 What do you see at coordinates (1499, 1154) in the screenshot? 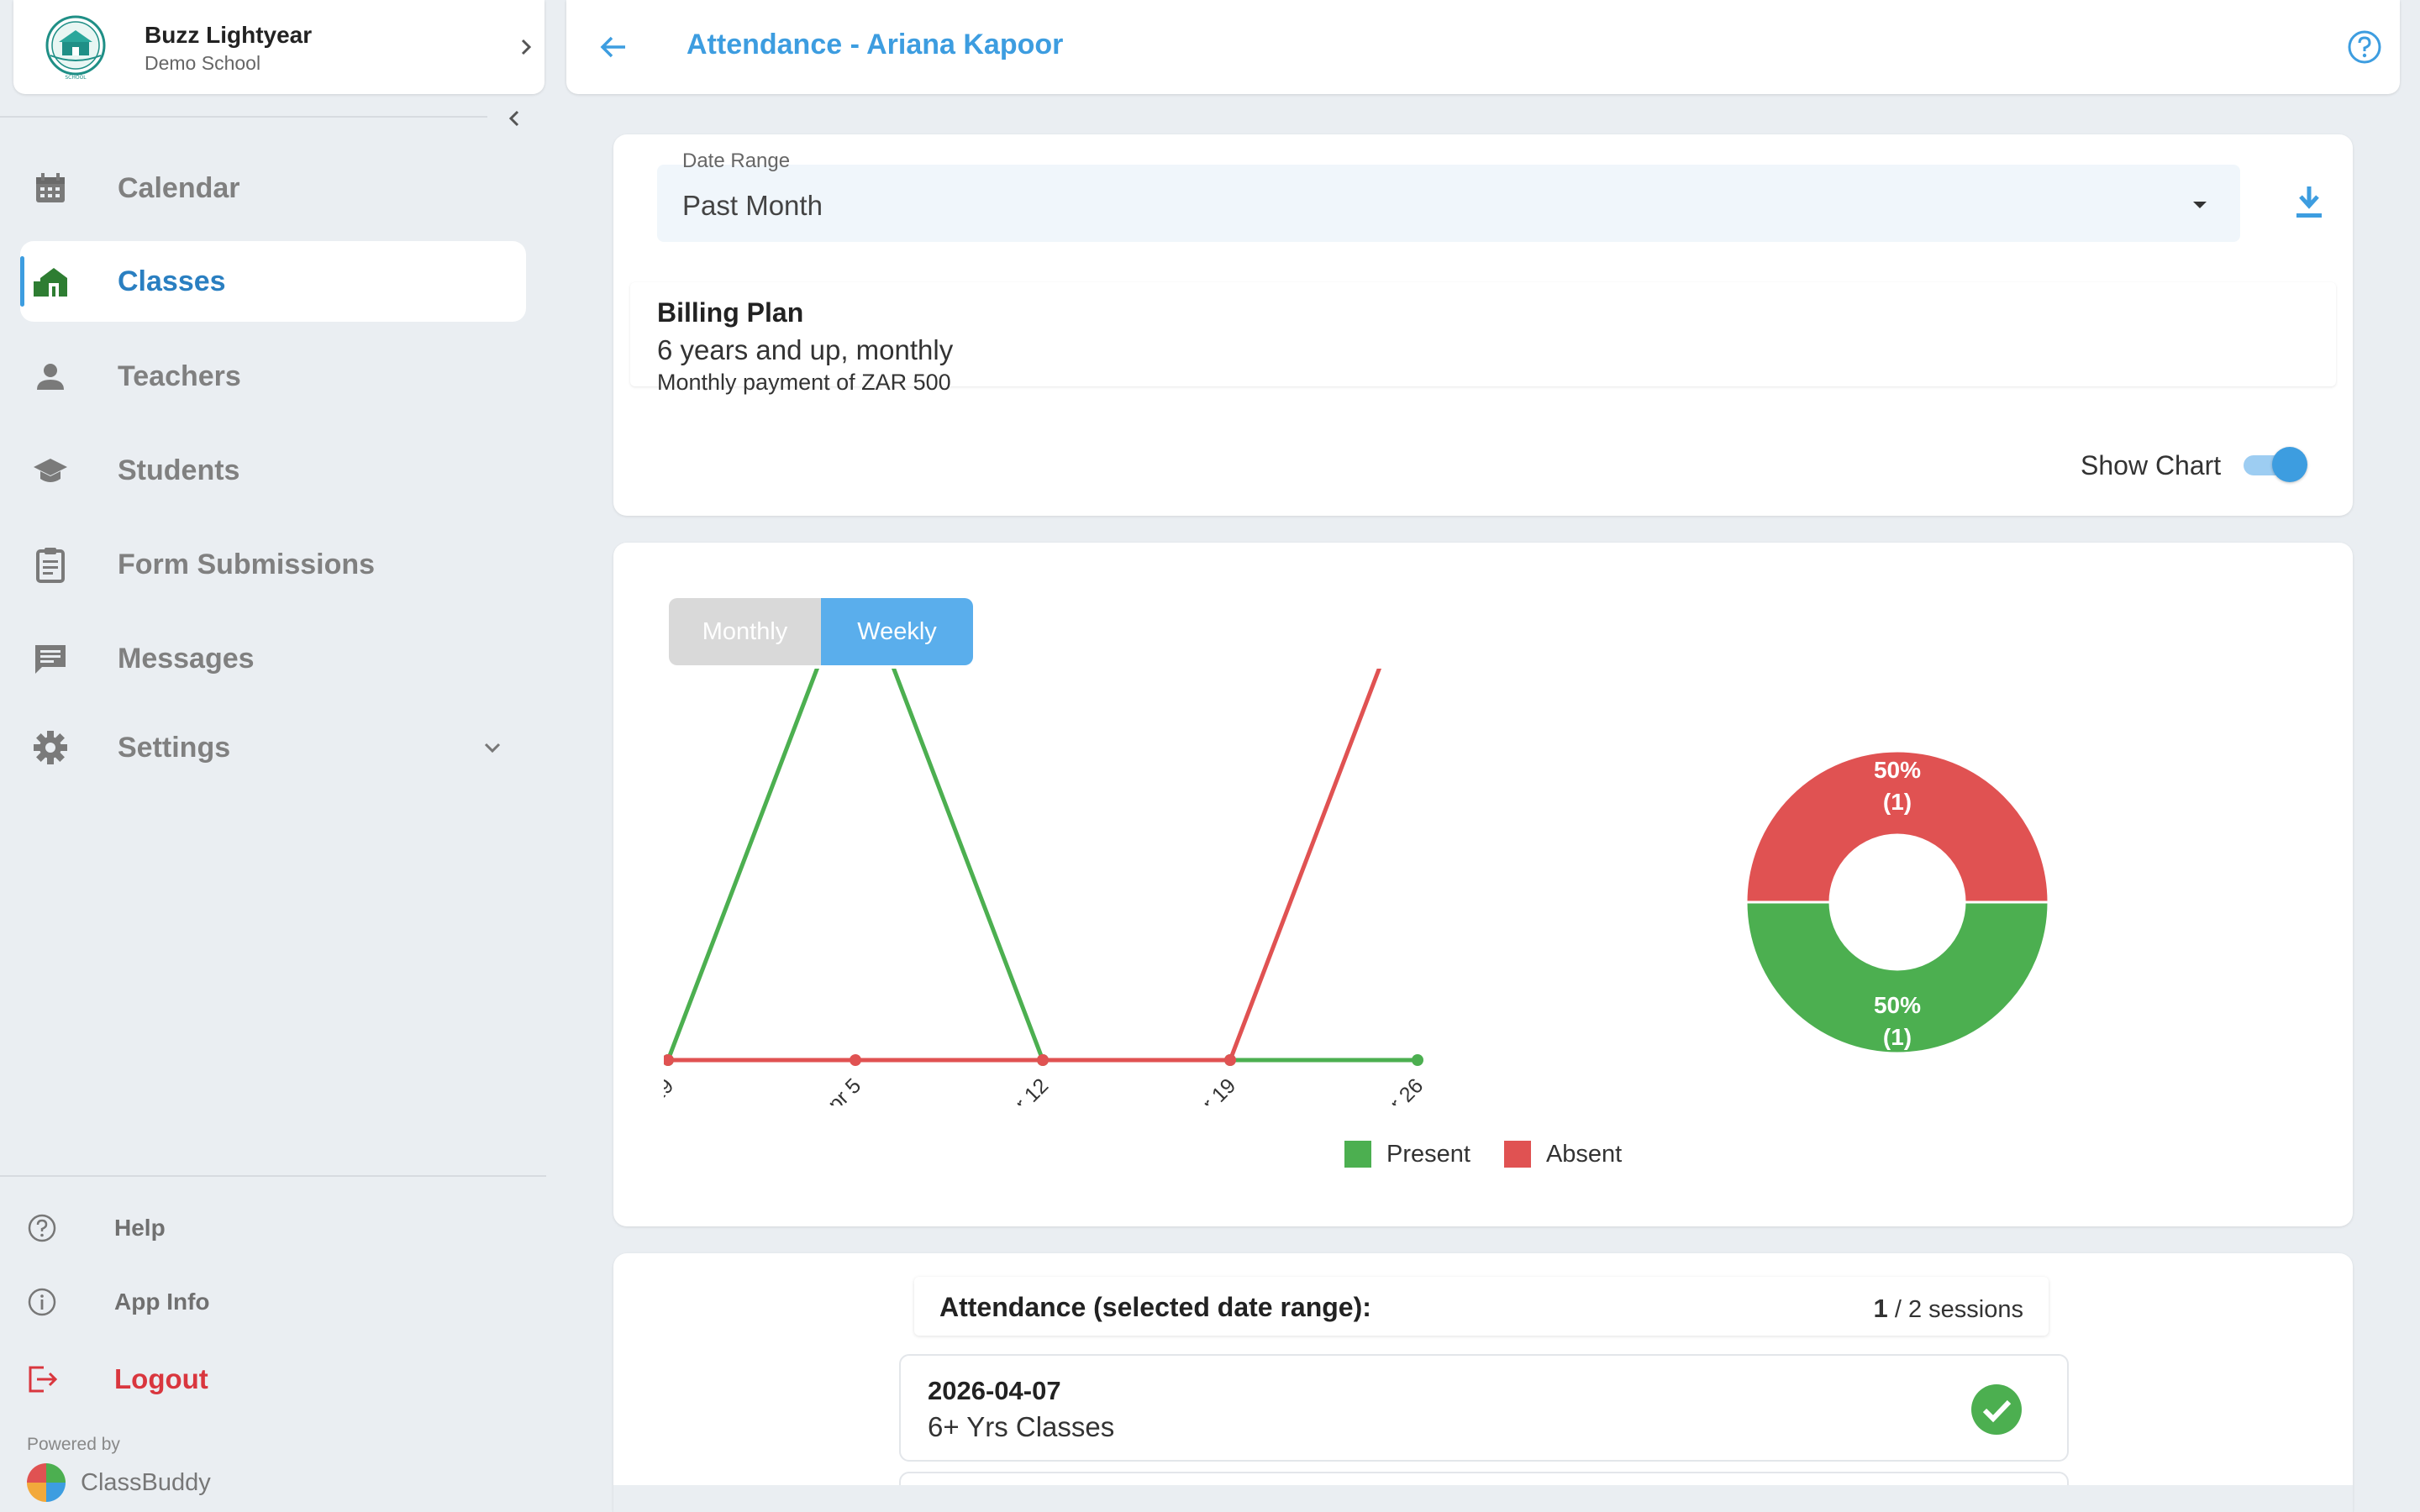
I see `chart-legend: Present Absent` at bounding box center [1499, 1154].